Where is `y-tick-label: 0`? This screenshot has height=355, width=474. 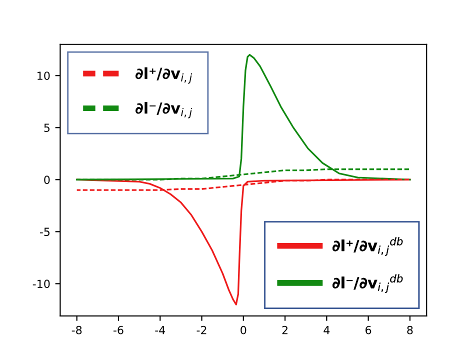
y-tick-label: 0 is located at coordinates (47, 180).